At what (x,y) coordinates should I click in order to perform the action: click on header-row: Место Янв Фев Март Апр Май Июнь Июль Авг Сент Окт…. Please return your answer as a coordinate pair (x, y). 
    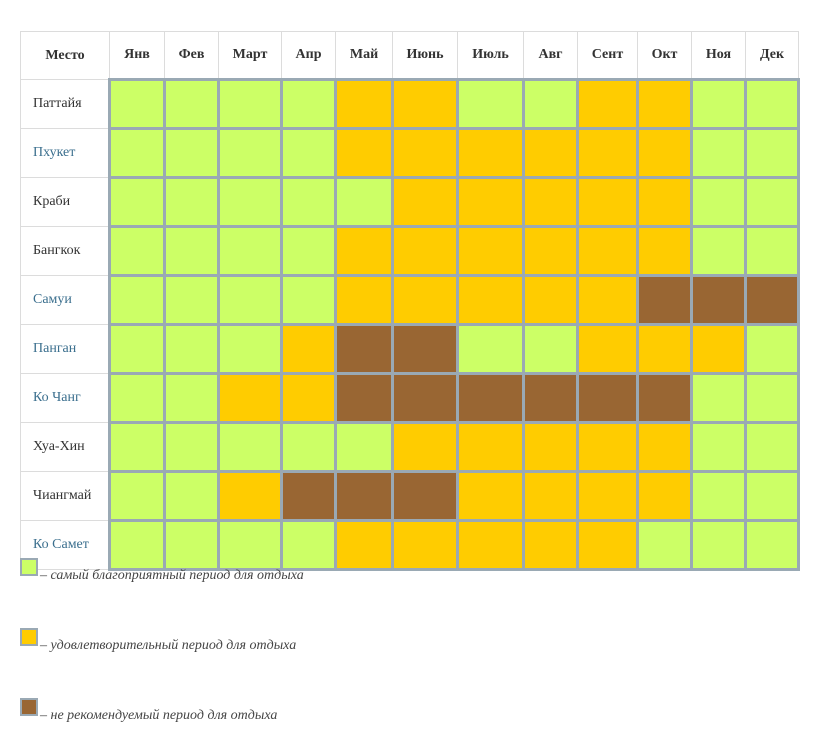
    Looking at the image, I should click on (409, 55).